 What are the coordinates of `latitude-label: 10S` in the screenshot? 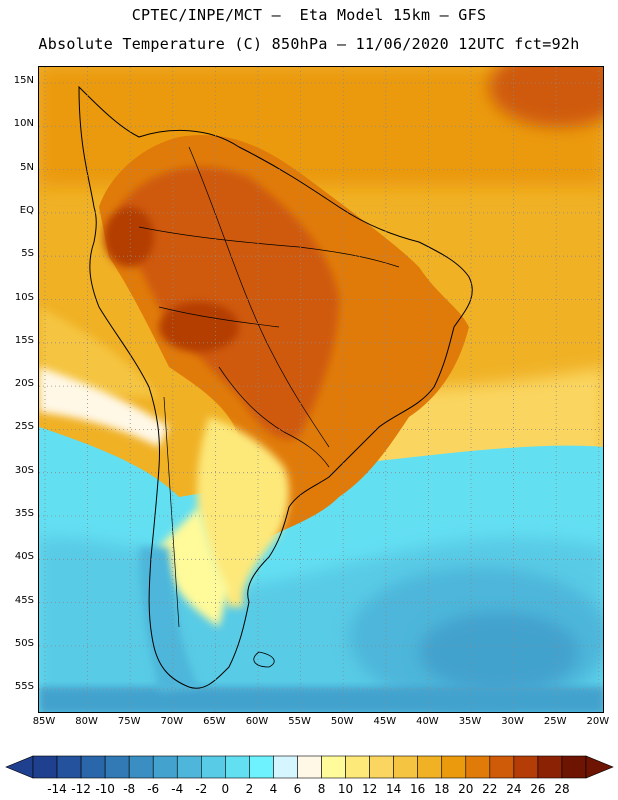 It's located at (24, 297).